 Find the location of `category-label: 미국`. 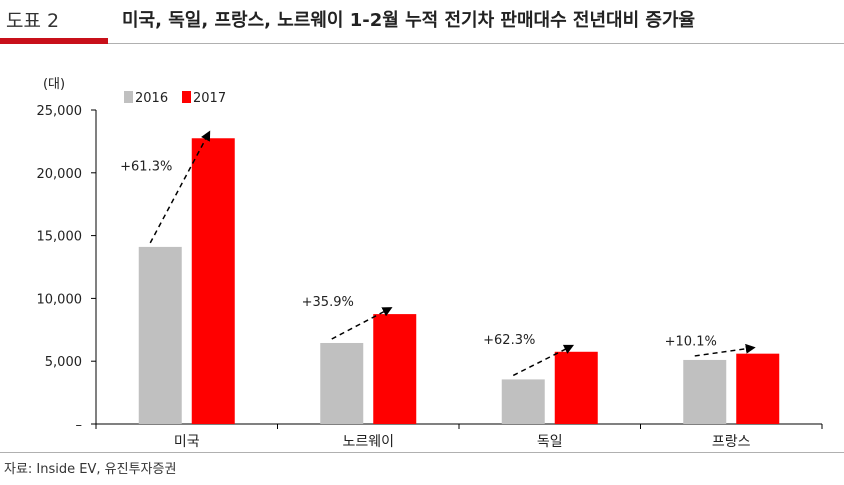

category-label: 미국 is located at coordinates (187, 442).